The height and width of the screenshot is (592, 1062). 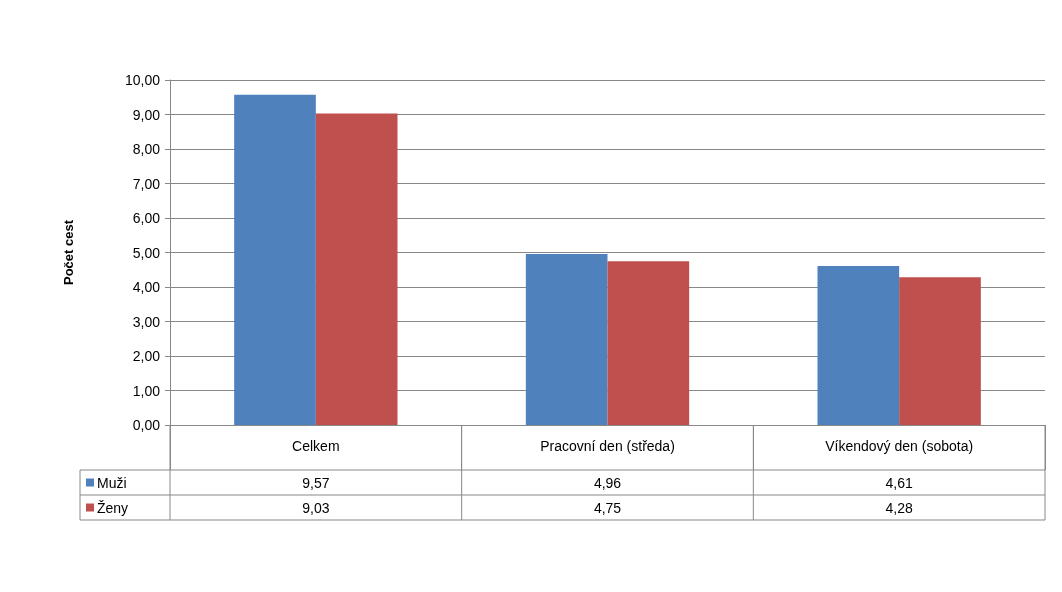 What do you see at coordinates (316, 507) in the screenshot?
I see `data-label: 9,03` at bounding box center [316, 507].